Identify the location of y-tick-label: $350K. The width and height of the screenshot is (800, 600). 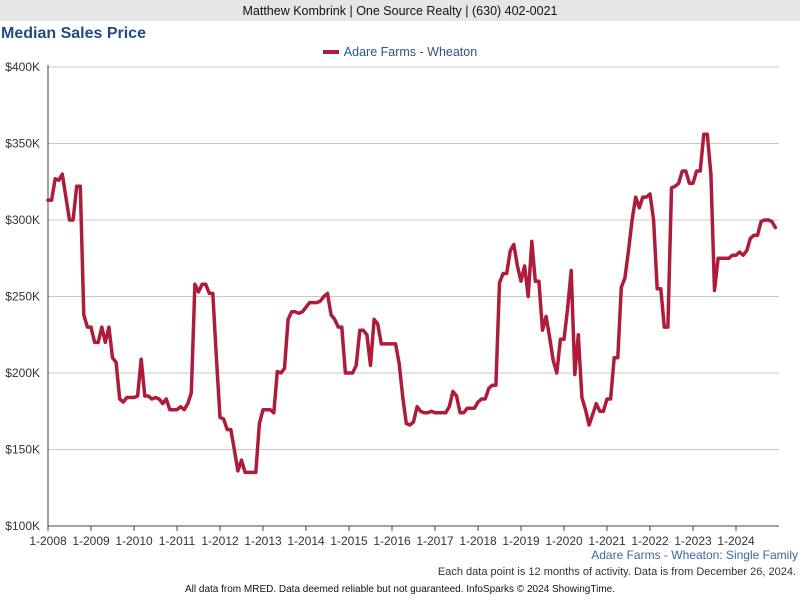
(22, 144).